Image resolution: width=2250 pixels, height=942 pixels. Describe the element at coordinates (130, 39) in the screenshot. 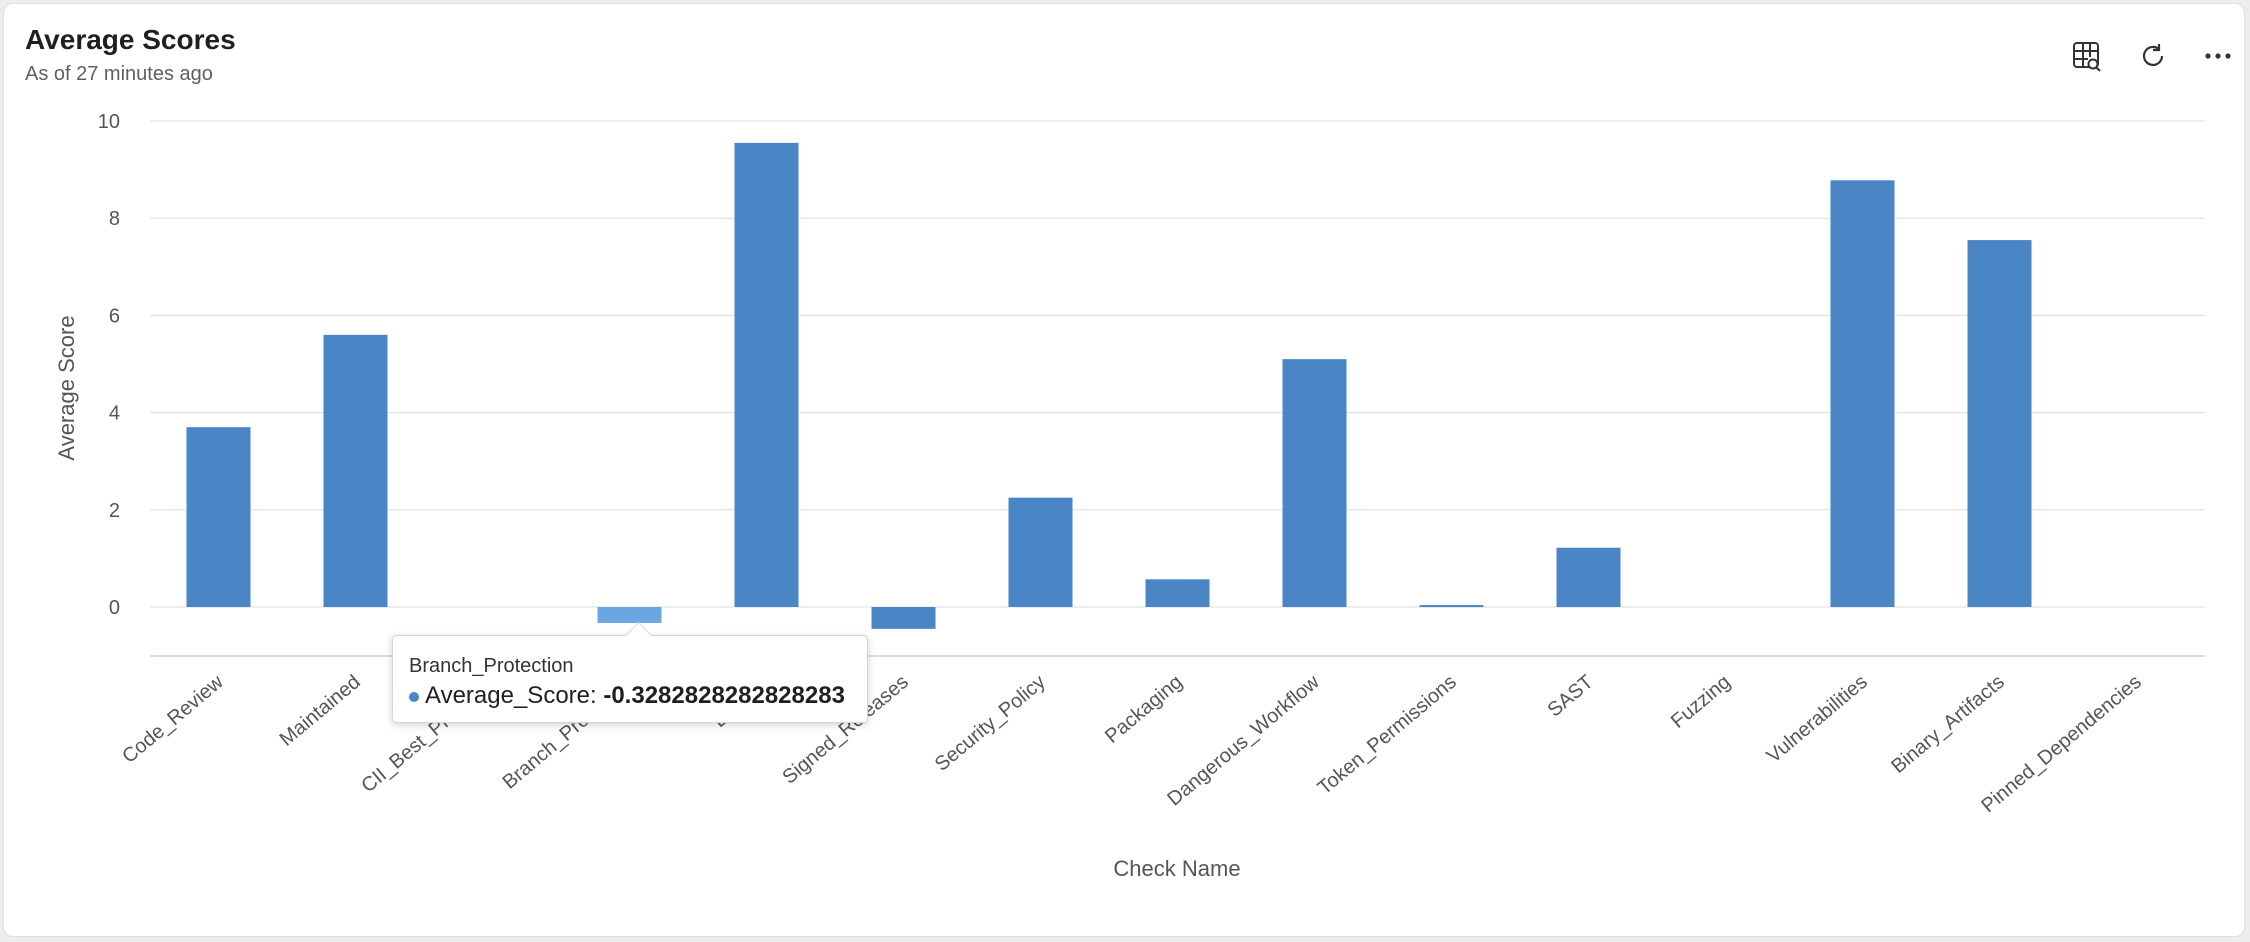

I see `card-title: Average Scores` at that location.